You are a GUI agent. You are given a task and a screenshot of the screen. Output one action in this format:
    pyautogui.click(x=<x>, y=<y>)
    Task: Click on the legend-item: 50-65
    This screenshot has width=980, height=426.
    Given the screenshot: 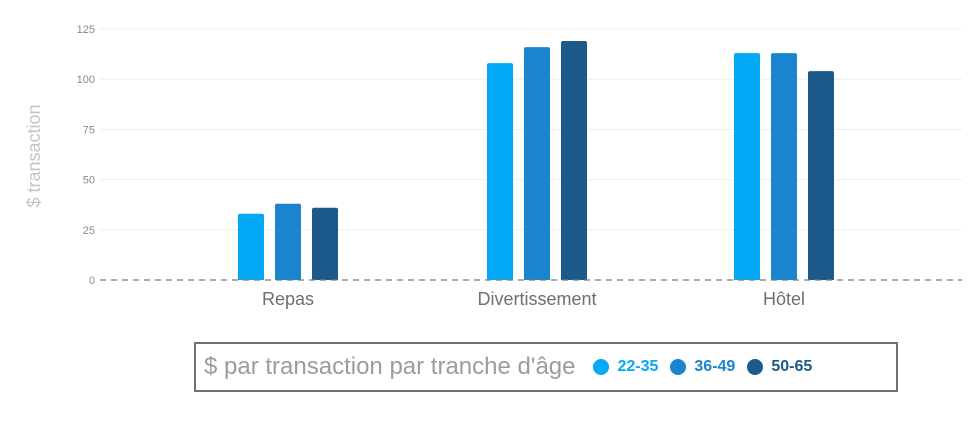 What is the action you would take?
    pyautogui.click(x=779, y=367)
    